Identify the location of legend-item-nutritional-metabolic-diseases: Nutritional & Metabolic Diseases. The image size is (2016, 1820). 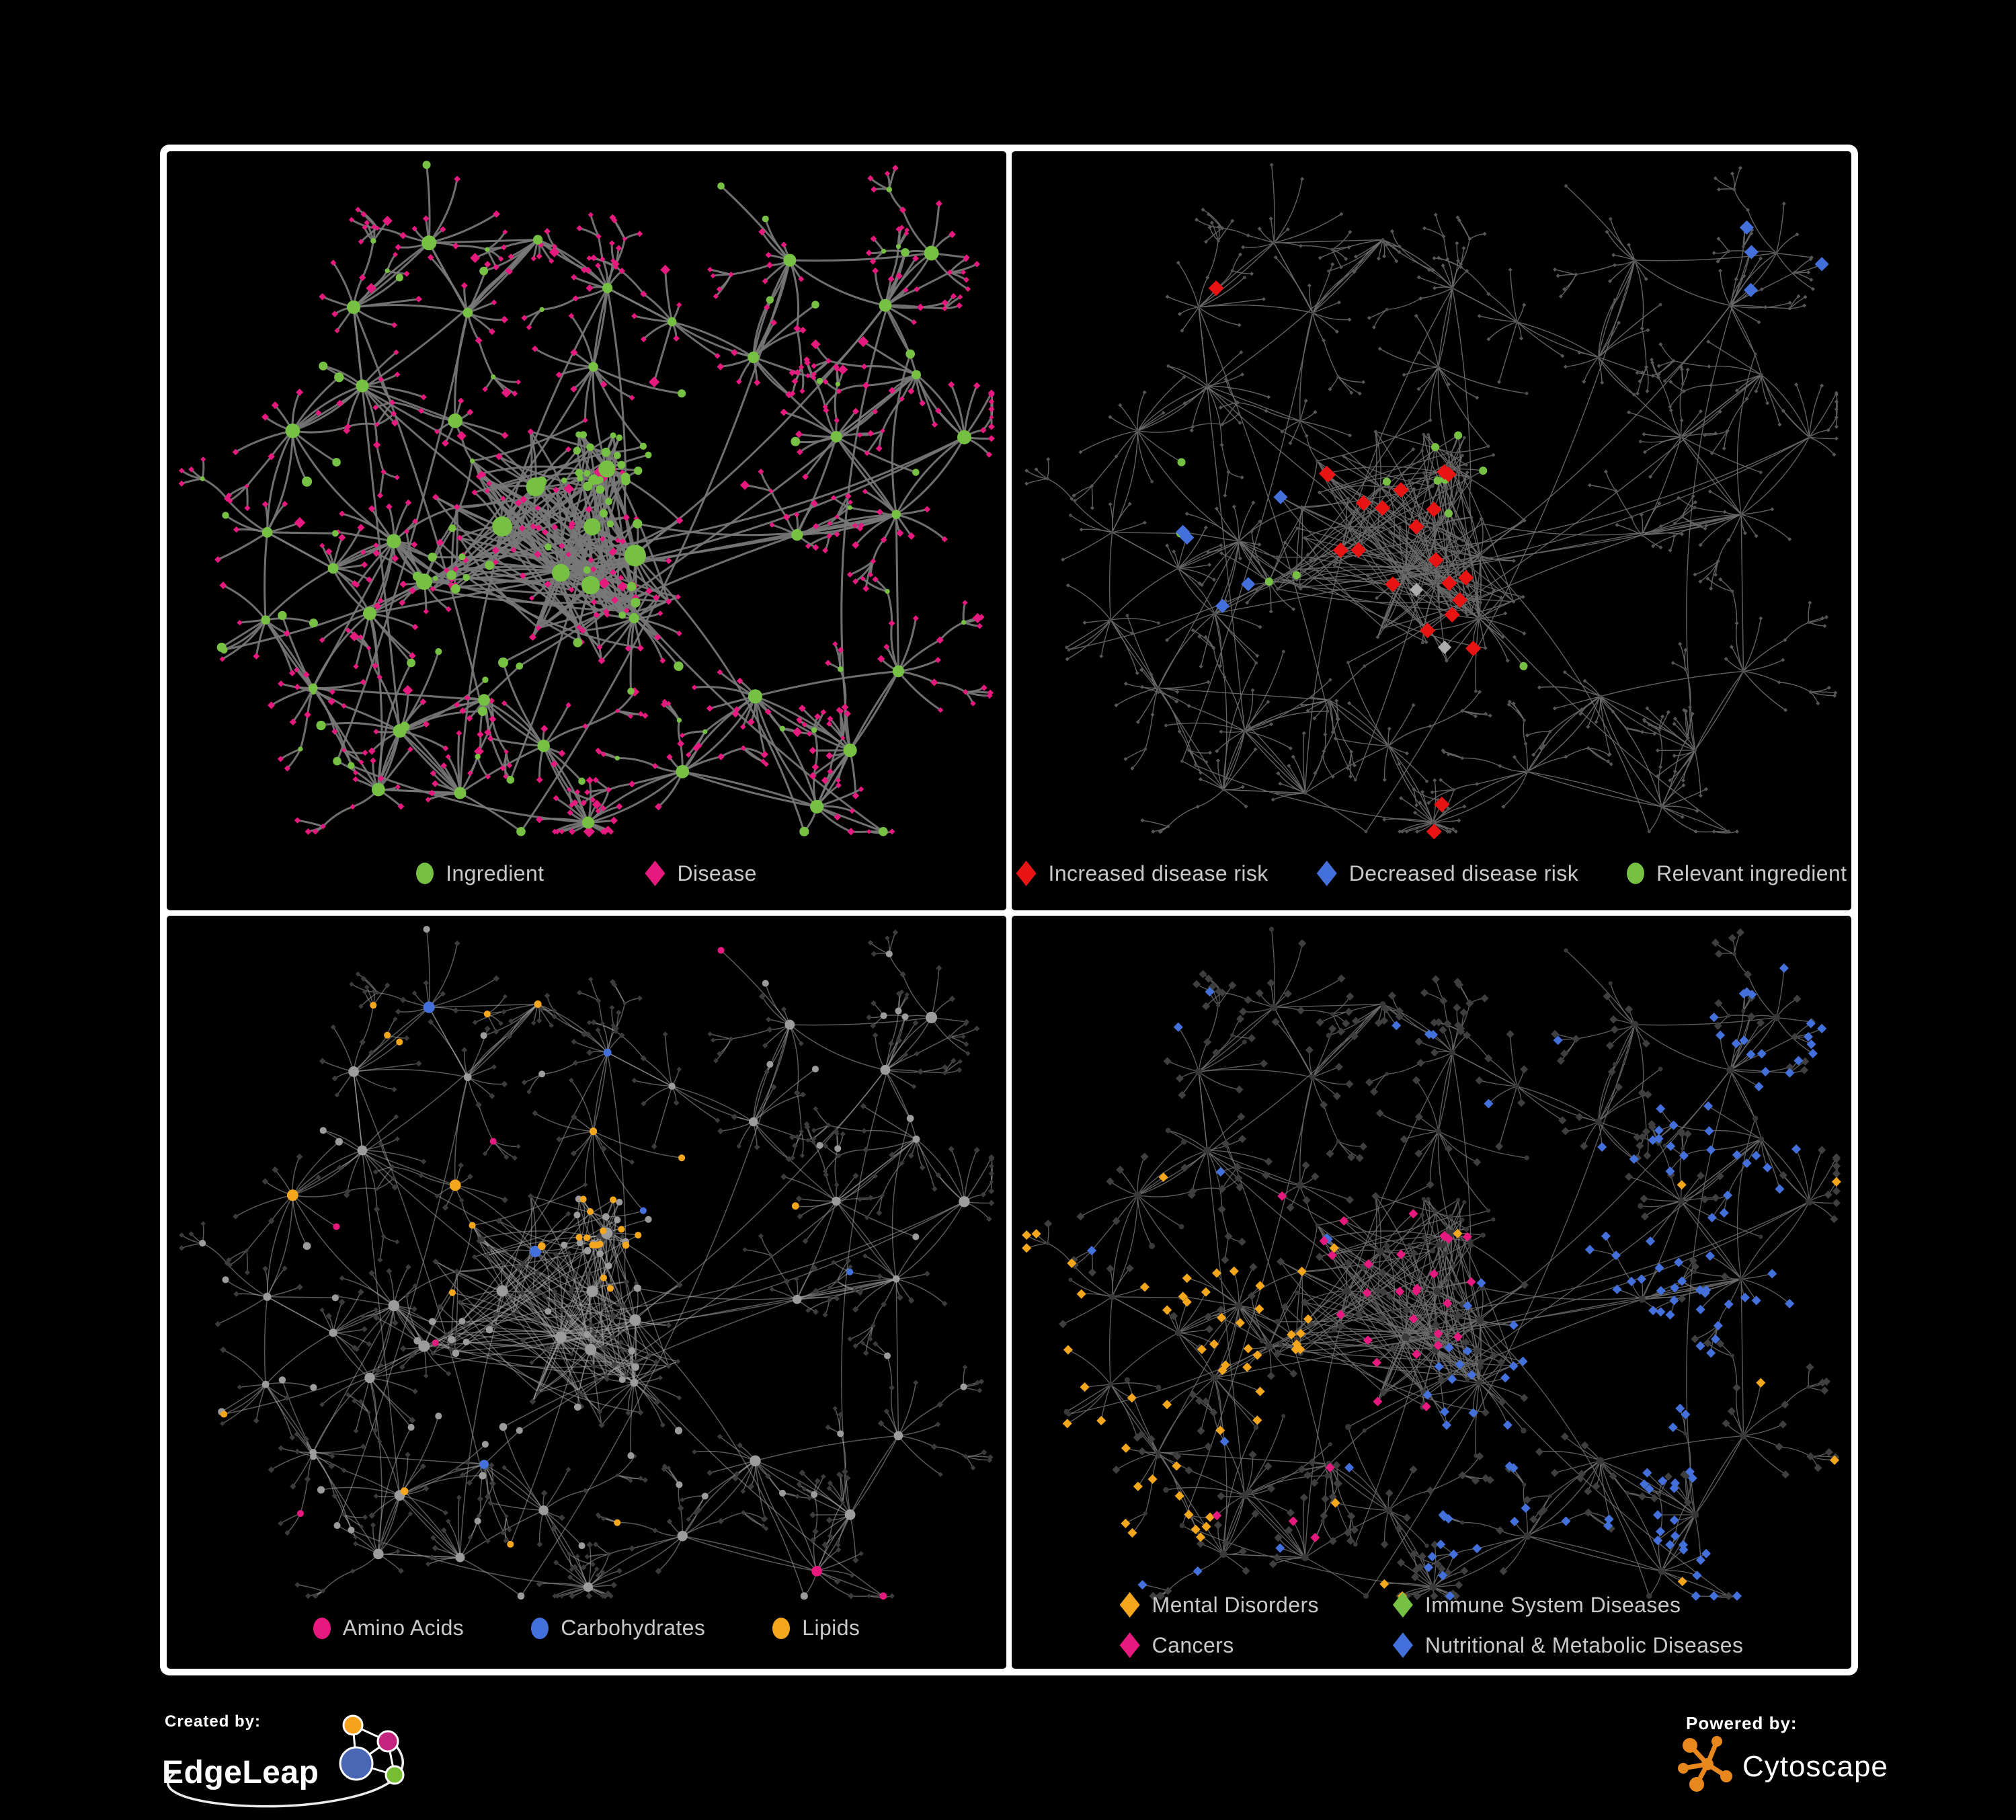
(1568, 1645).